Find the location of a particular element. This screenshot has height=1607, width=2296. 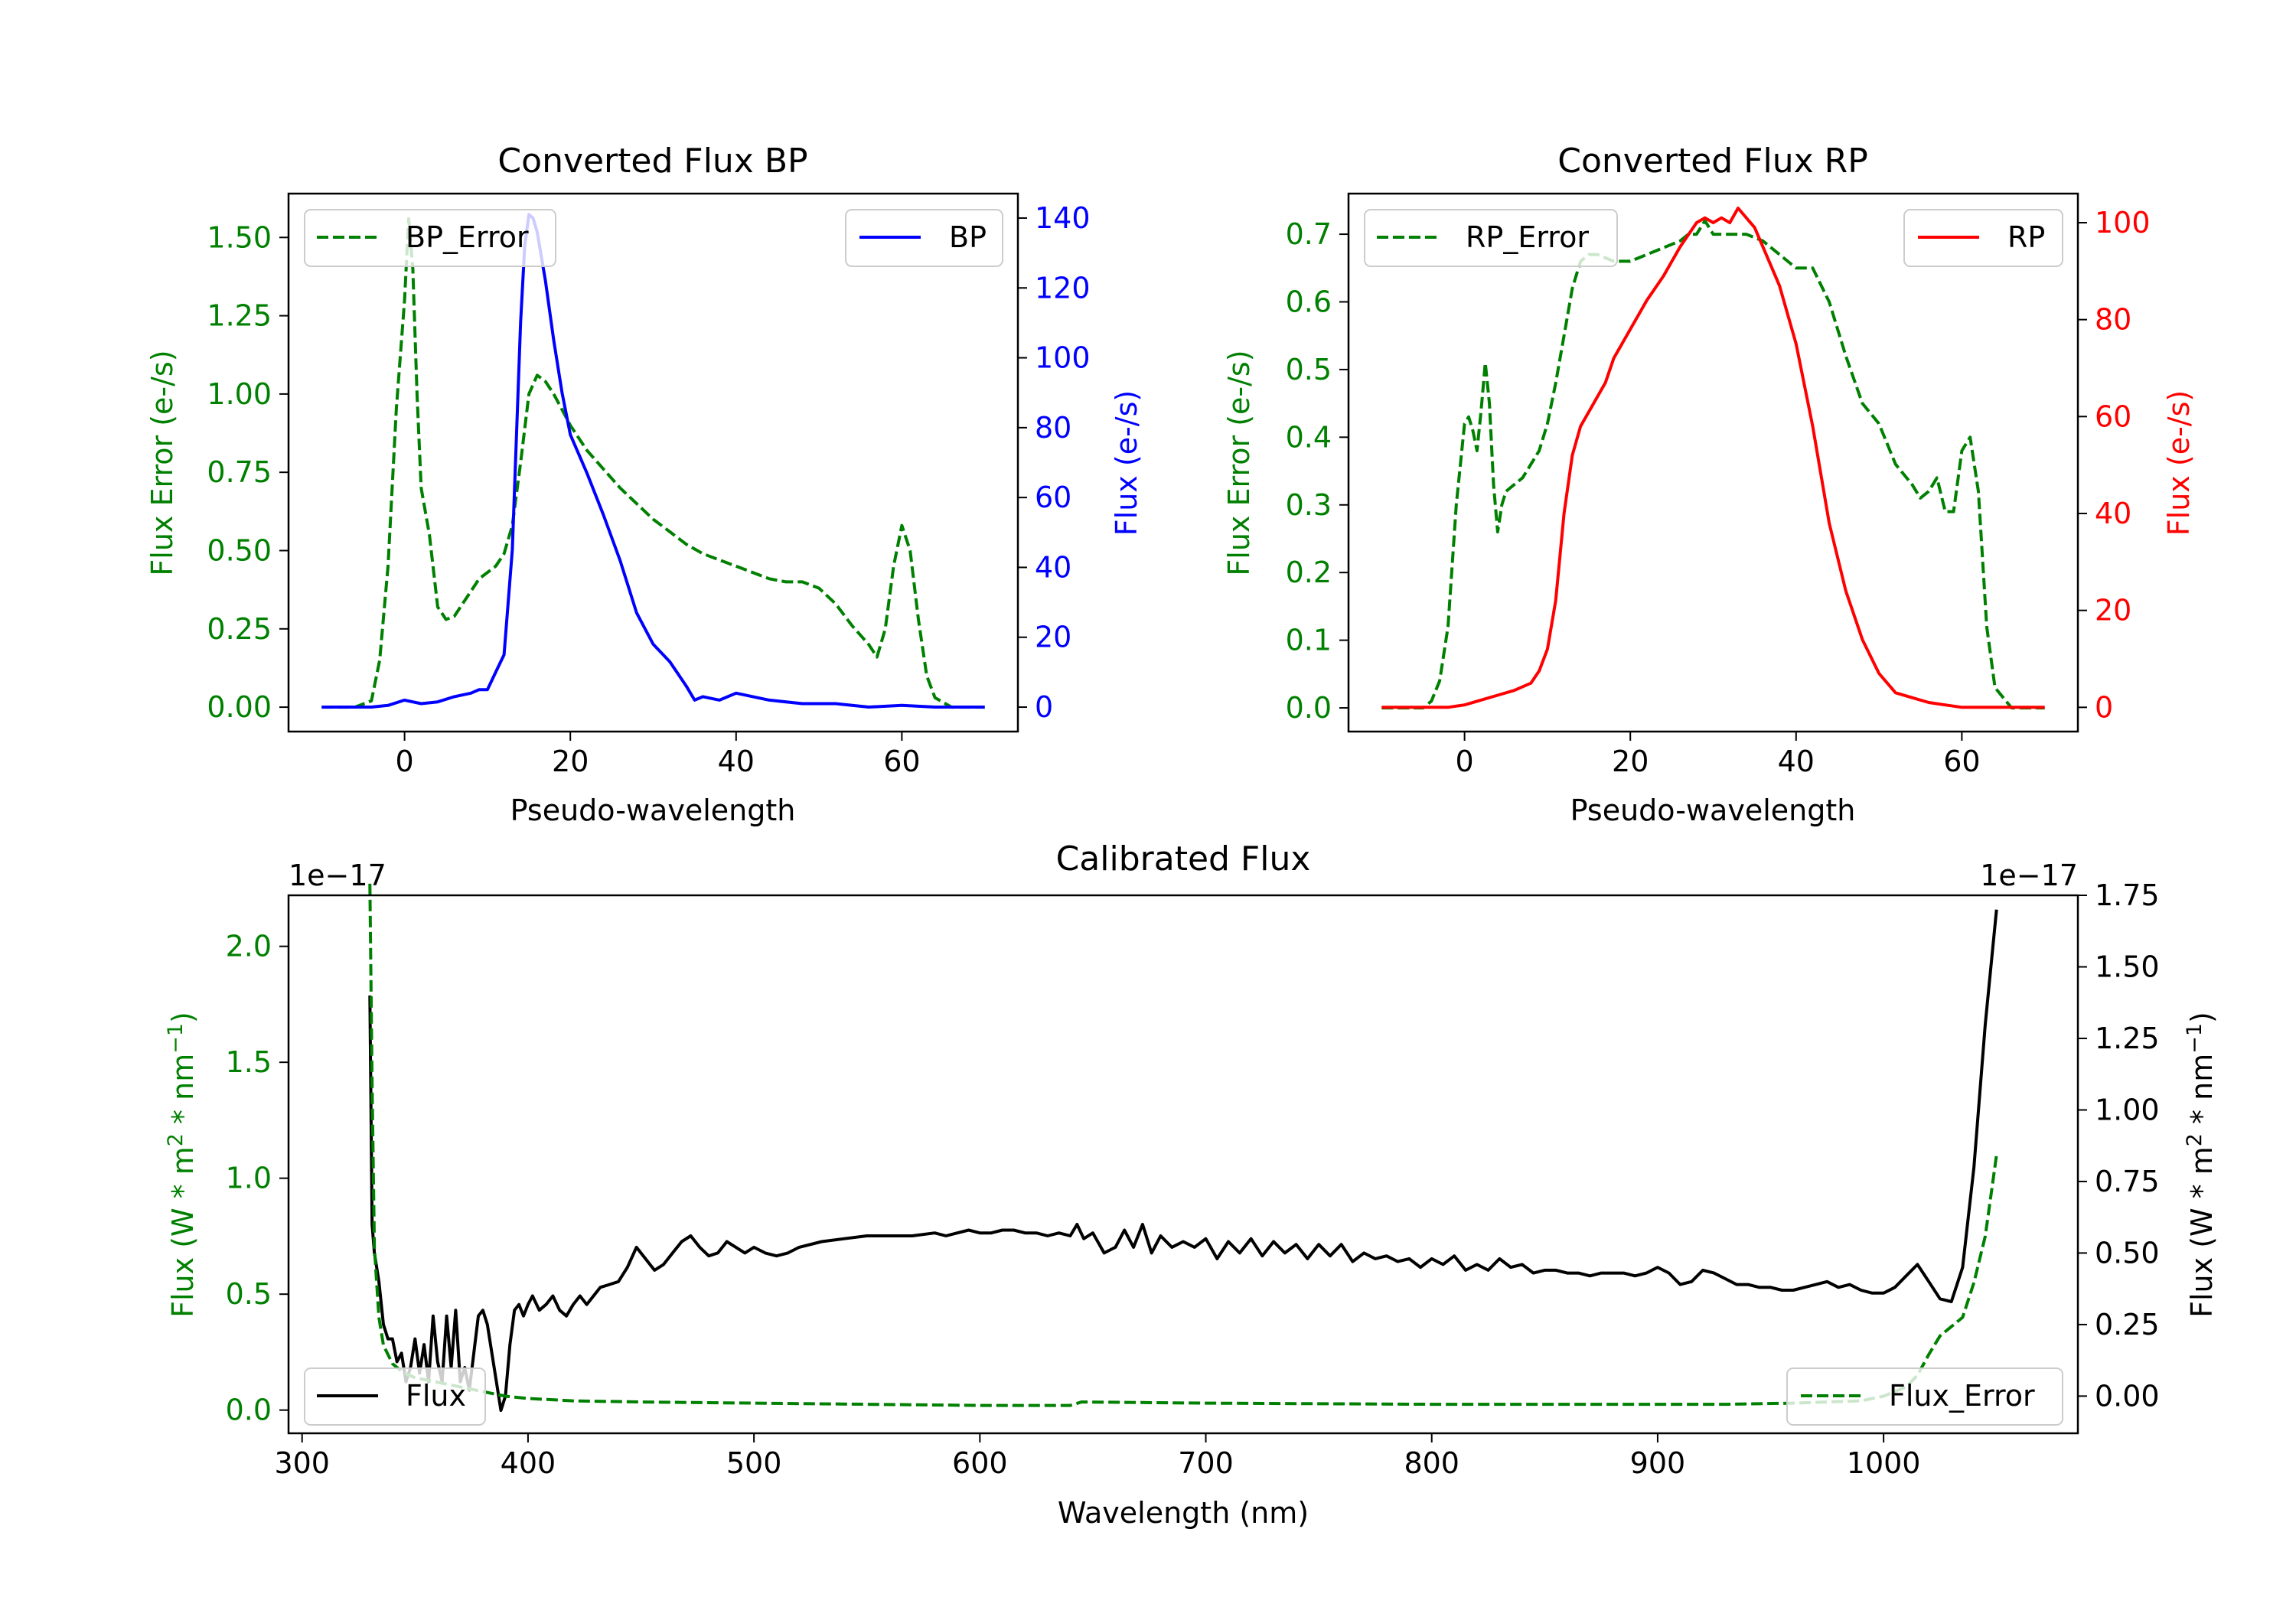

series-line-bp is located at coordinates (653, 461).